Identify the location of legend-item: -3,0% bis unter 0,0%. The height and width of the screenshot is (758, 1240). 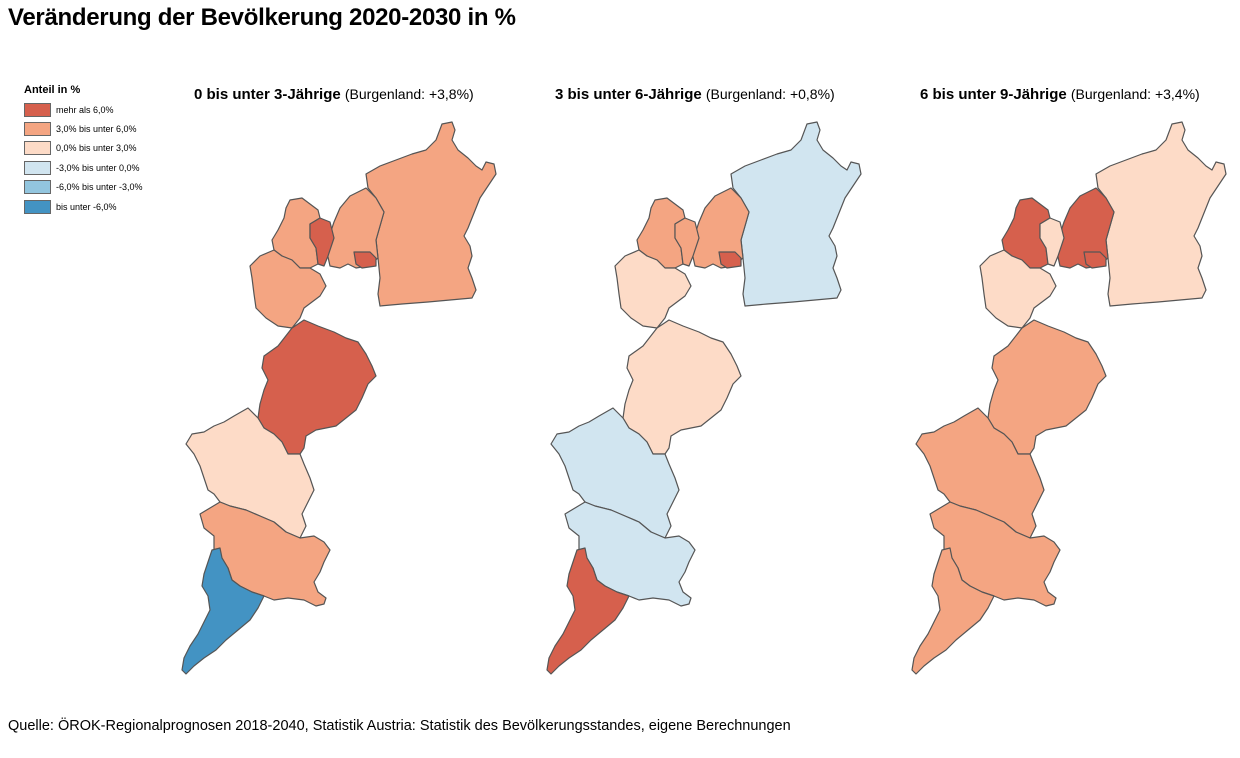
(83, 167).